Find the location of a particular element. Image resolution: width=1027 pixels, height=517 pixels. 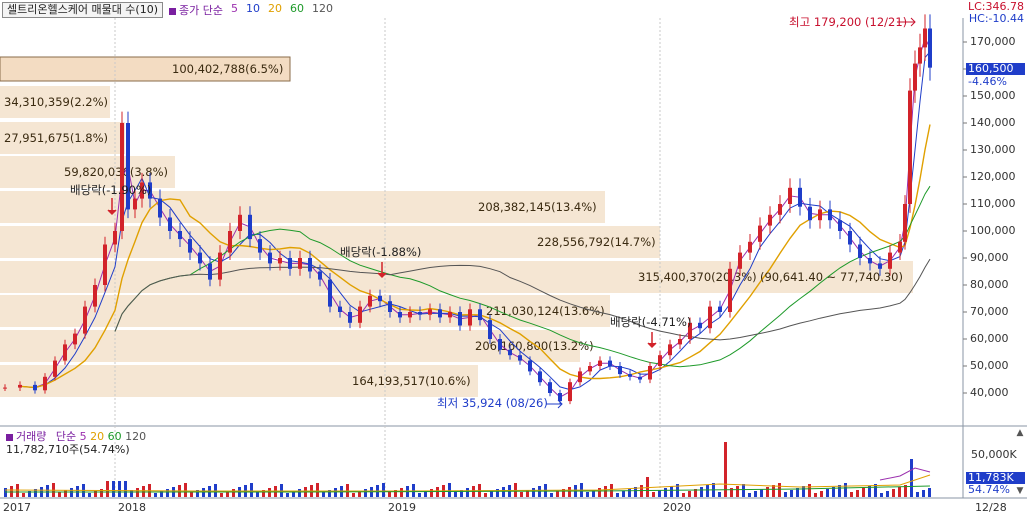

chart-title: 셀트리온헬스케어 매물대 수(10) is located at coordinates (83, 10).